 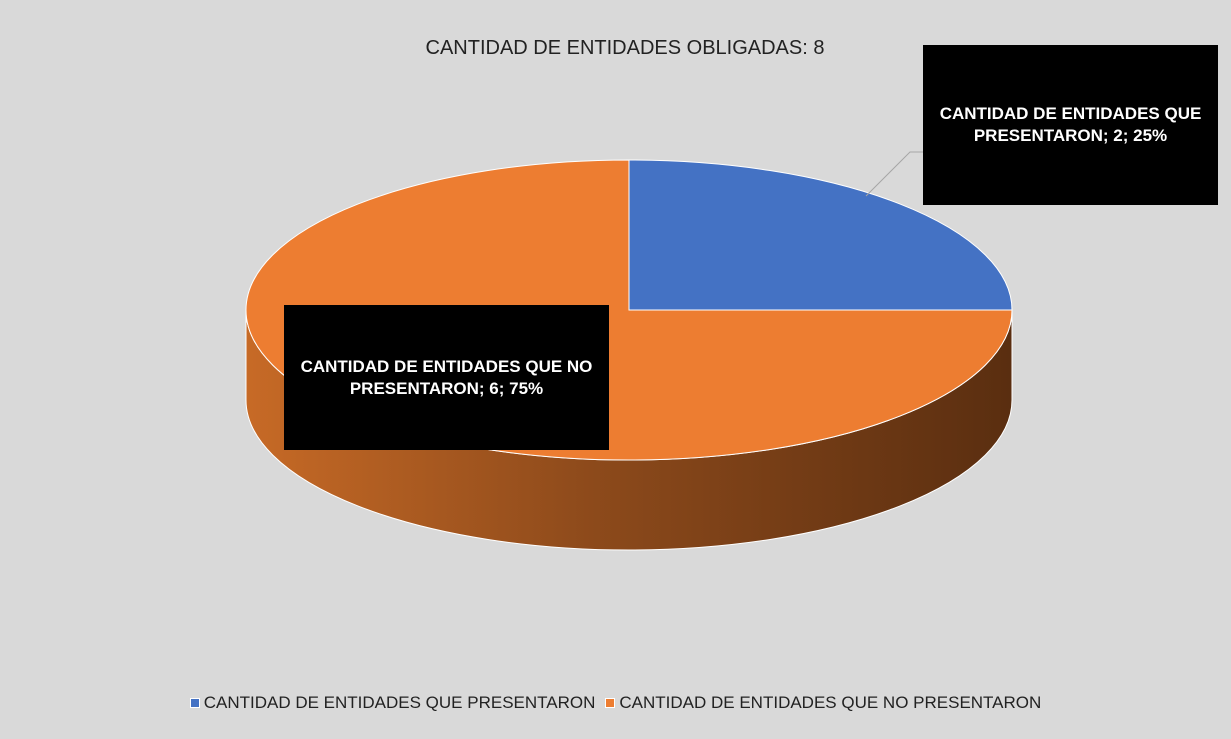 What do you see at coordinates (625, 48) in the screenshot?
I see `chart-title: CANTIDAD DE ENTIDADES OBLIGADAS: 8` at bounding box center [625, 48].